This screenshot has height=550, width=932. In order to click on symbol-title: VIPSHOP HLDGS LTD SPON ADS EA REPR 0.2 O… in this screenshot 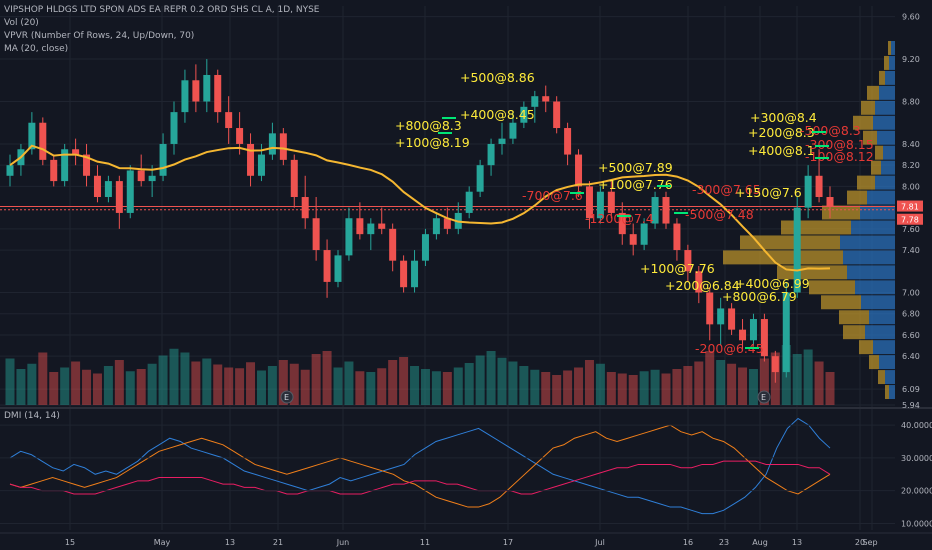, I will do `click(162, 10)`.